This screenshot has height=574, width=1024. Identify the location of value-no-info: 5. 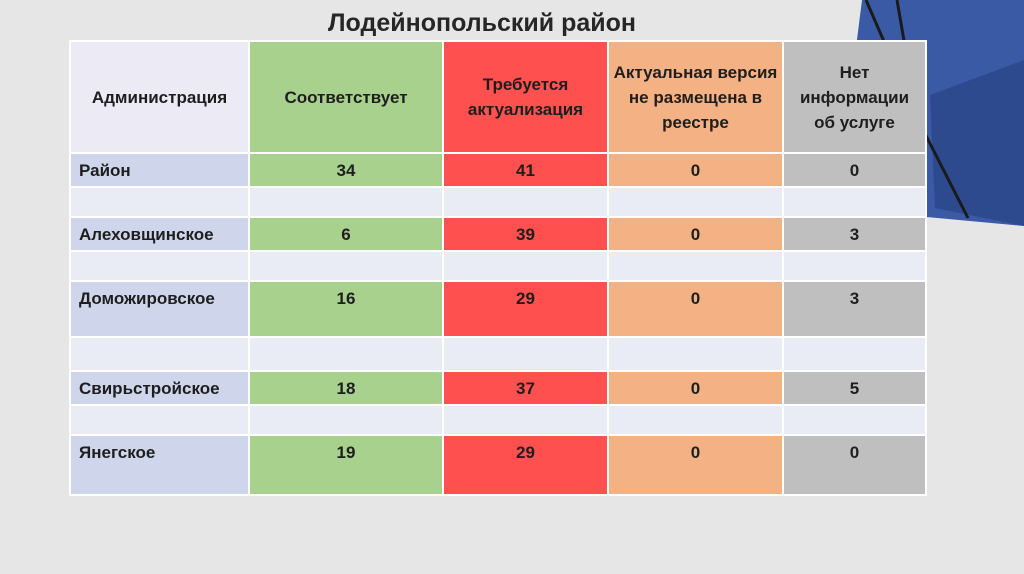
(854, 388).